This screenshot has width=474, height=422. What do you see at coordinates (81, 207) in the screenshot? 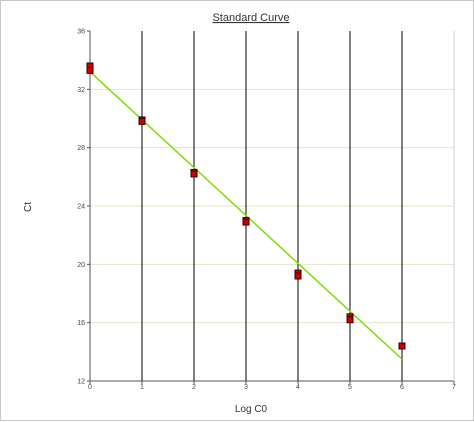
I see `y-tick-label: 24` at bounding box center [81, 207].